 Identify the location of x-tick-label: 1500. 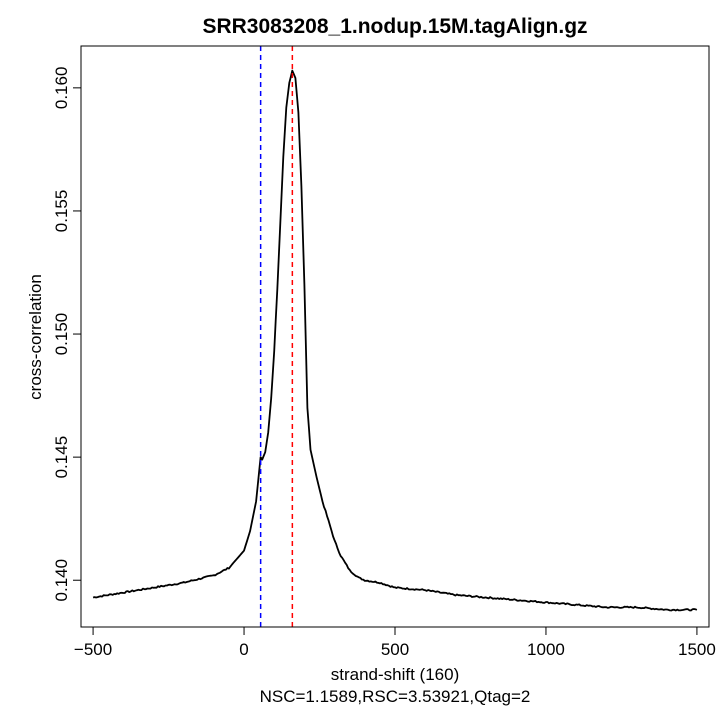
(697, 649).